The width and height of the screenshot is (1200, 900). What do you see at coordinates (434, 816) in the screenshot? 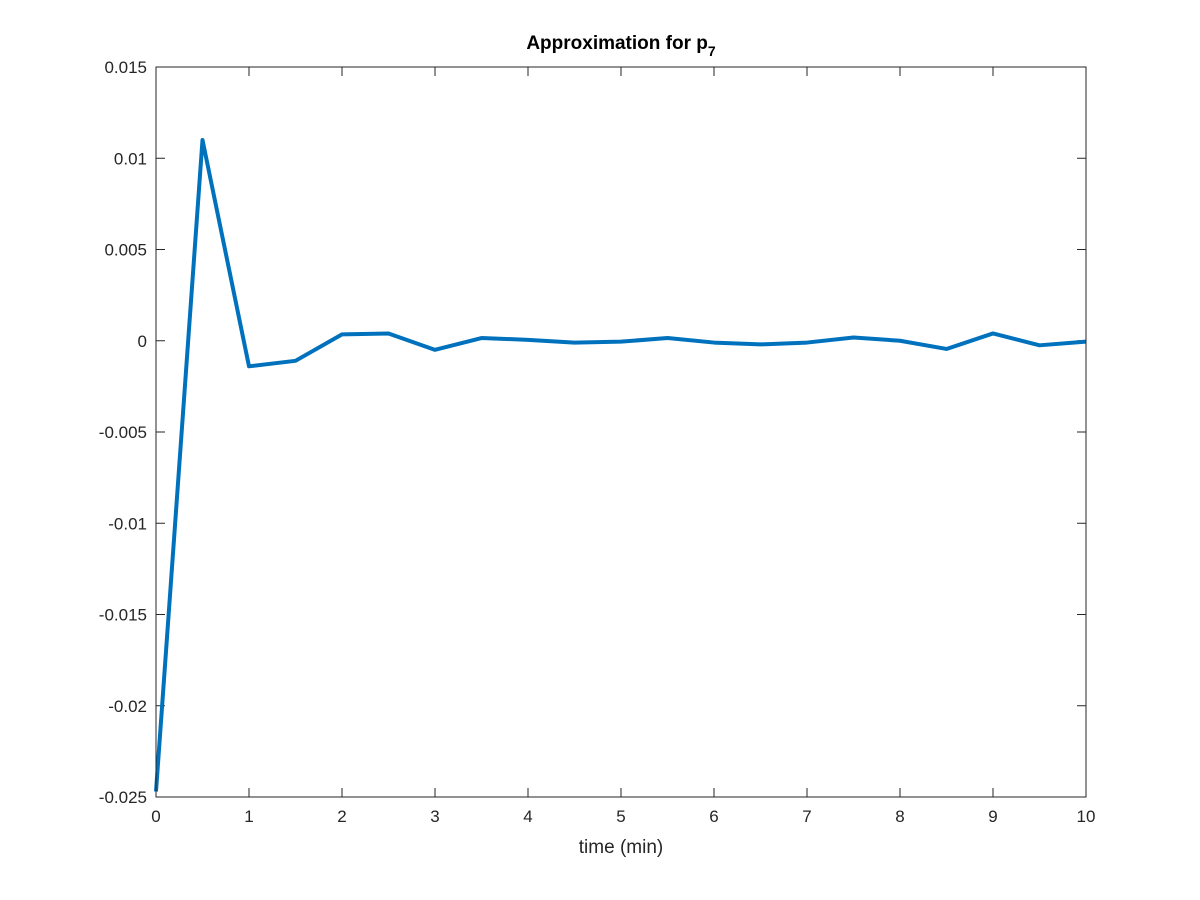
I see `x-tick-label: 3` at bounding box center [434, 816].